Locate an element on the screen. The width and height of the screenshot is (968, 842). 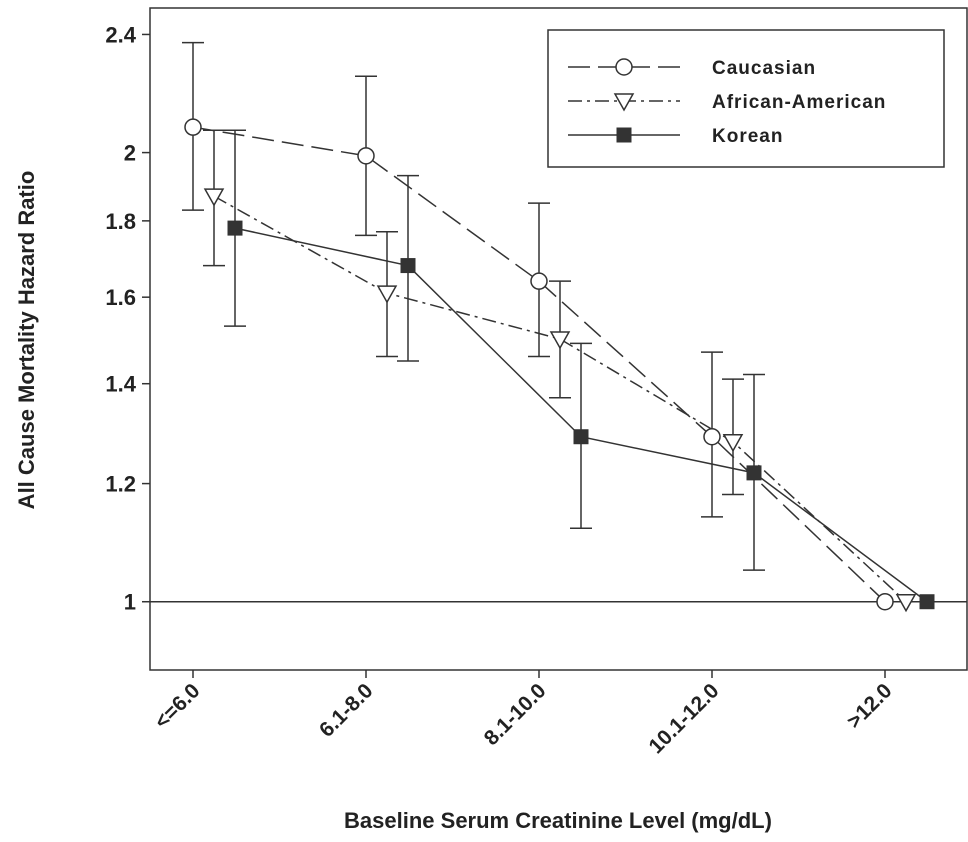
legend-box is located at coordinates (746, 98).